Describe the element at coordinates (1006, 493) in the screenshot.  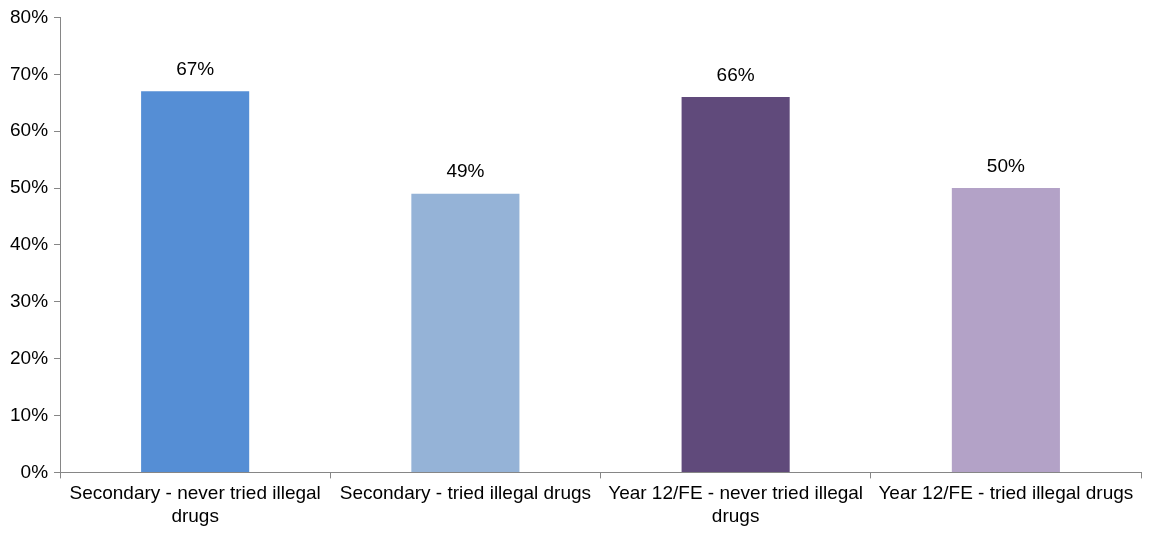
I see `x-tick-label: Year 12/FE - tried illegal drugs` at that location.